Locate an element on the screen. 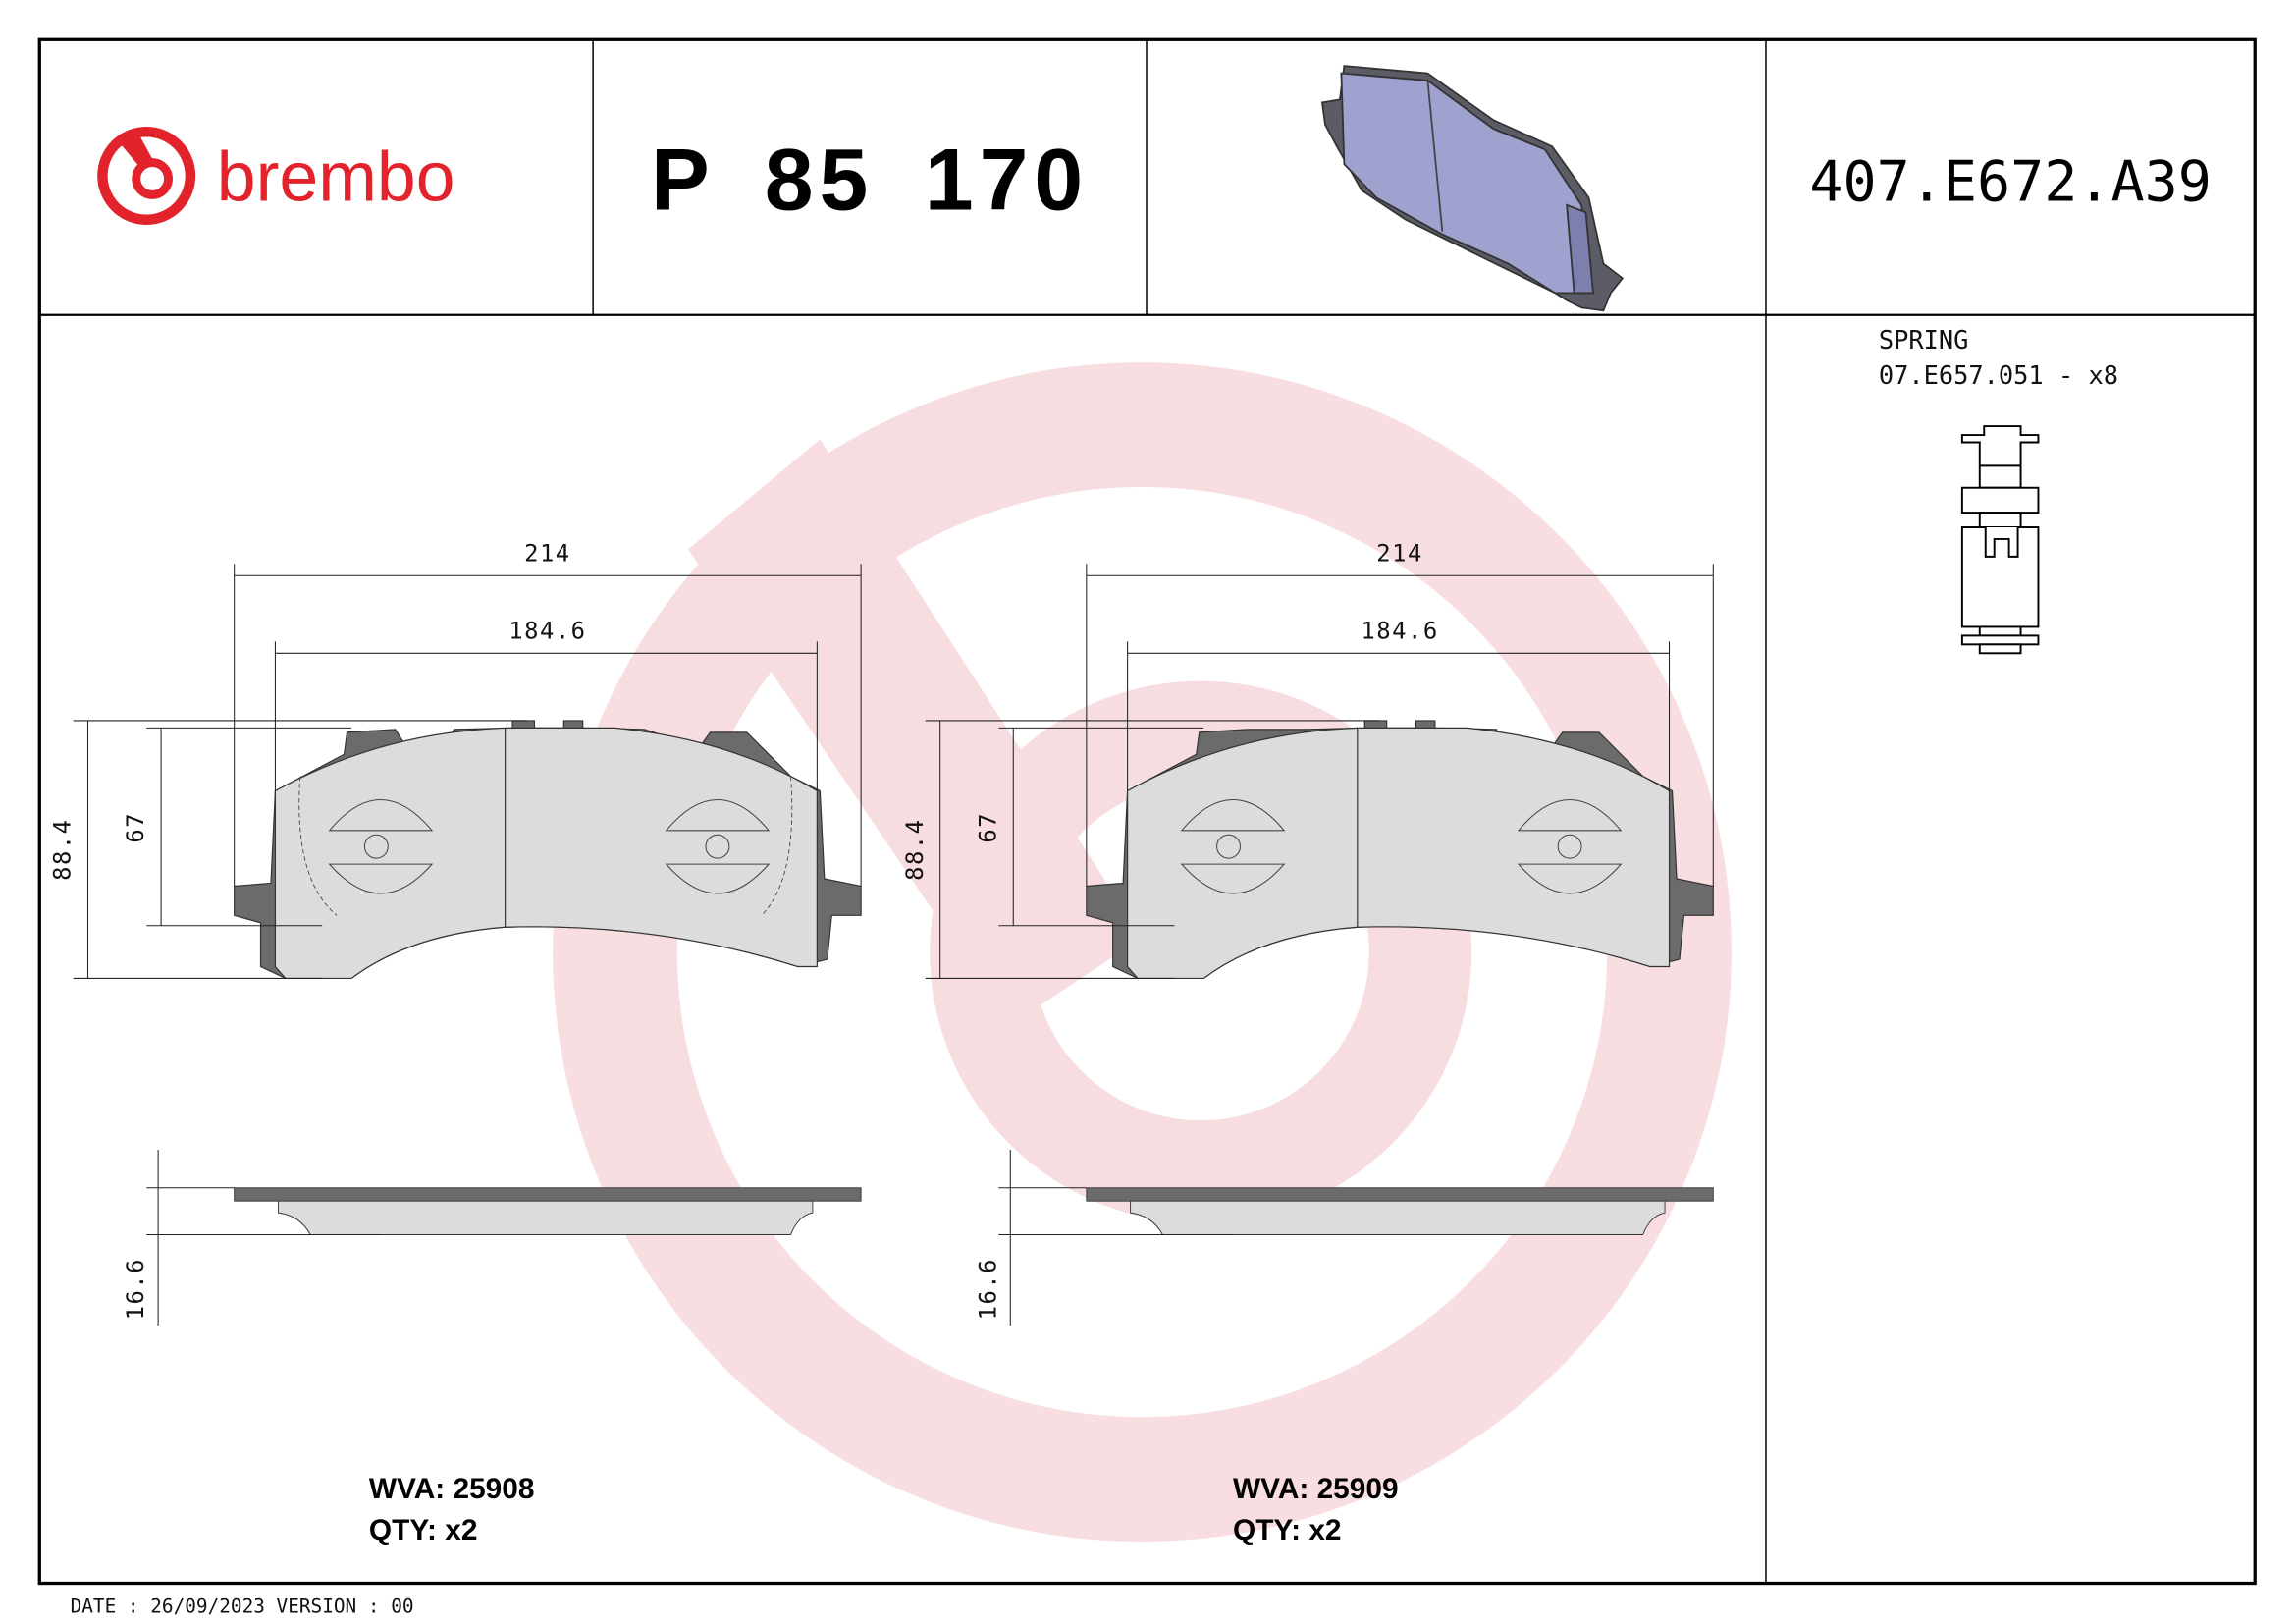 The height and width of the screenshot is (1624, 2296). accessory-label: SPRING is located at coordinates (1924, 339).